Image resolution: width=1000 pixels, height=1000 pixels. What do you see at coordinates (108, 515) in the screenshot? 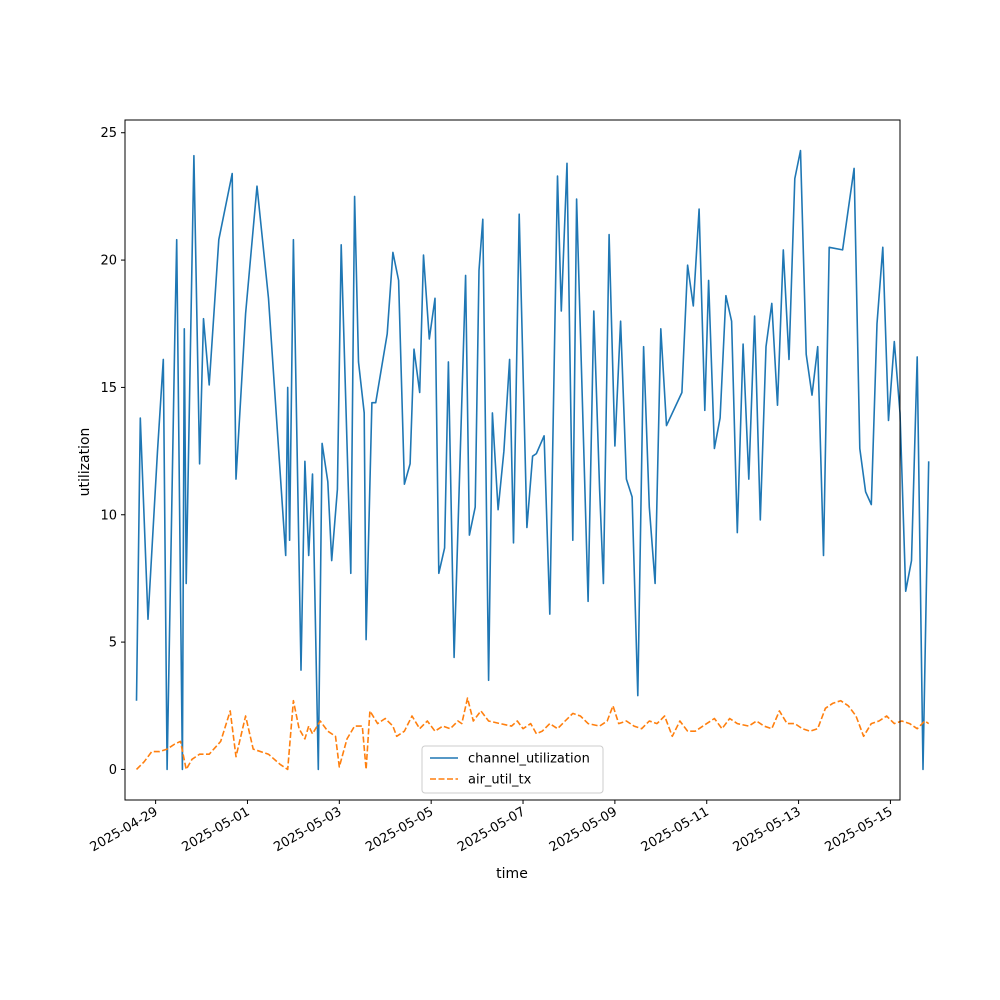
I see `y-tick-label: 10` at bounding box center [108, 515].